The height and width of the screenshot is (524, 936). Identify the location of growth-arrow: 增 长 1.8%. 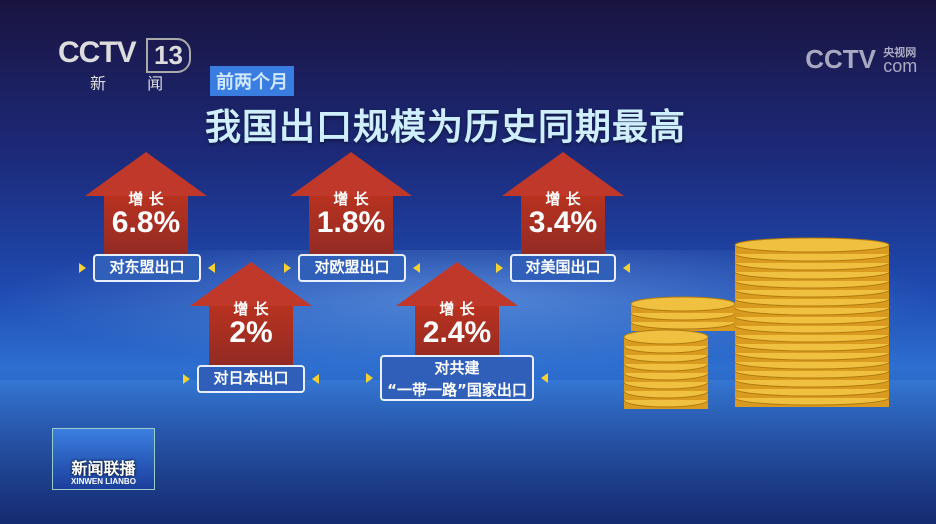
(351, 207).